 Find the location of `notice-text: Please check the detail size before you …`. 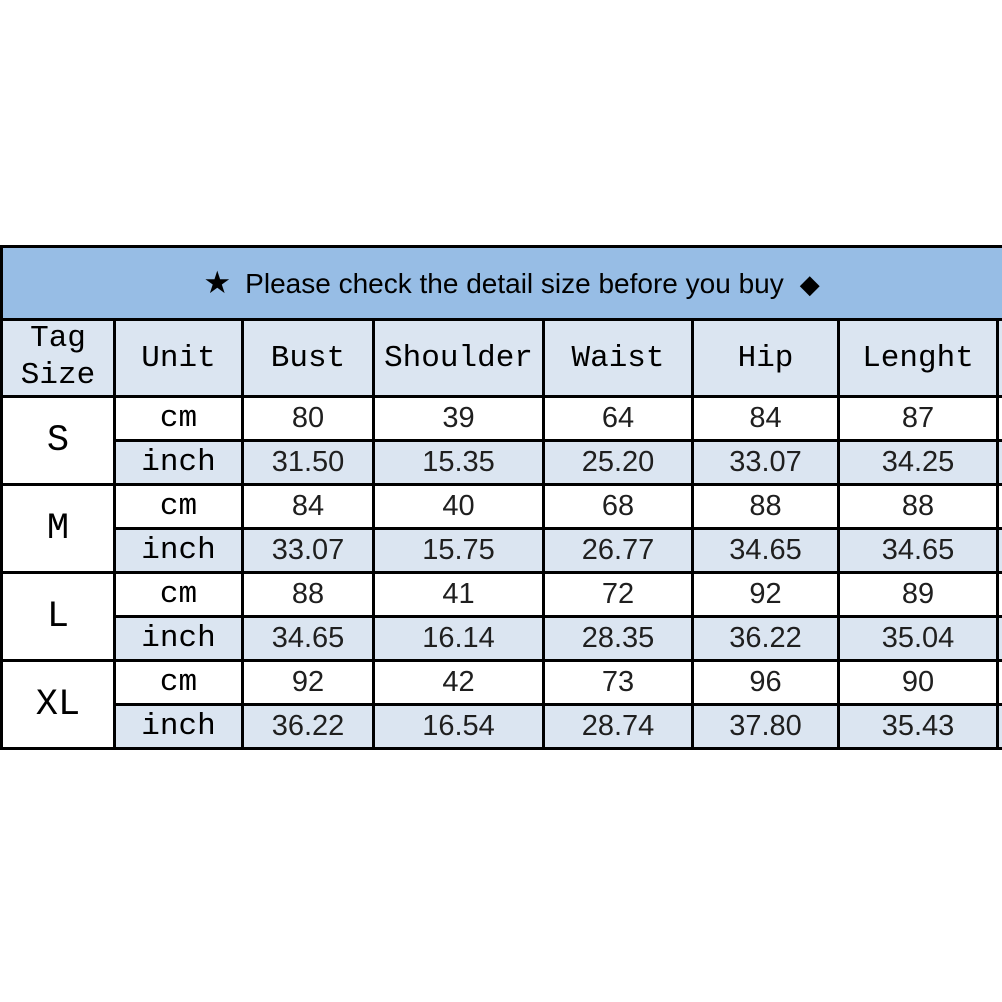

notice-text: Please check the detail size before you … is located at coordinates (514, 283).